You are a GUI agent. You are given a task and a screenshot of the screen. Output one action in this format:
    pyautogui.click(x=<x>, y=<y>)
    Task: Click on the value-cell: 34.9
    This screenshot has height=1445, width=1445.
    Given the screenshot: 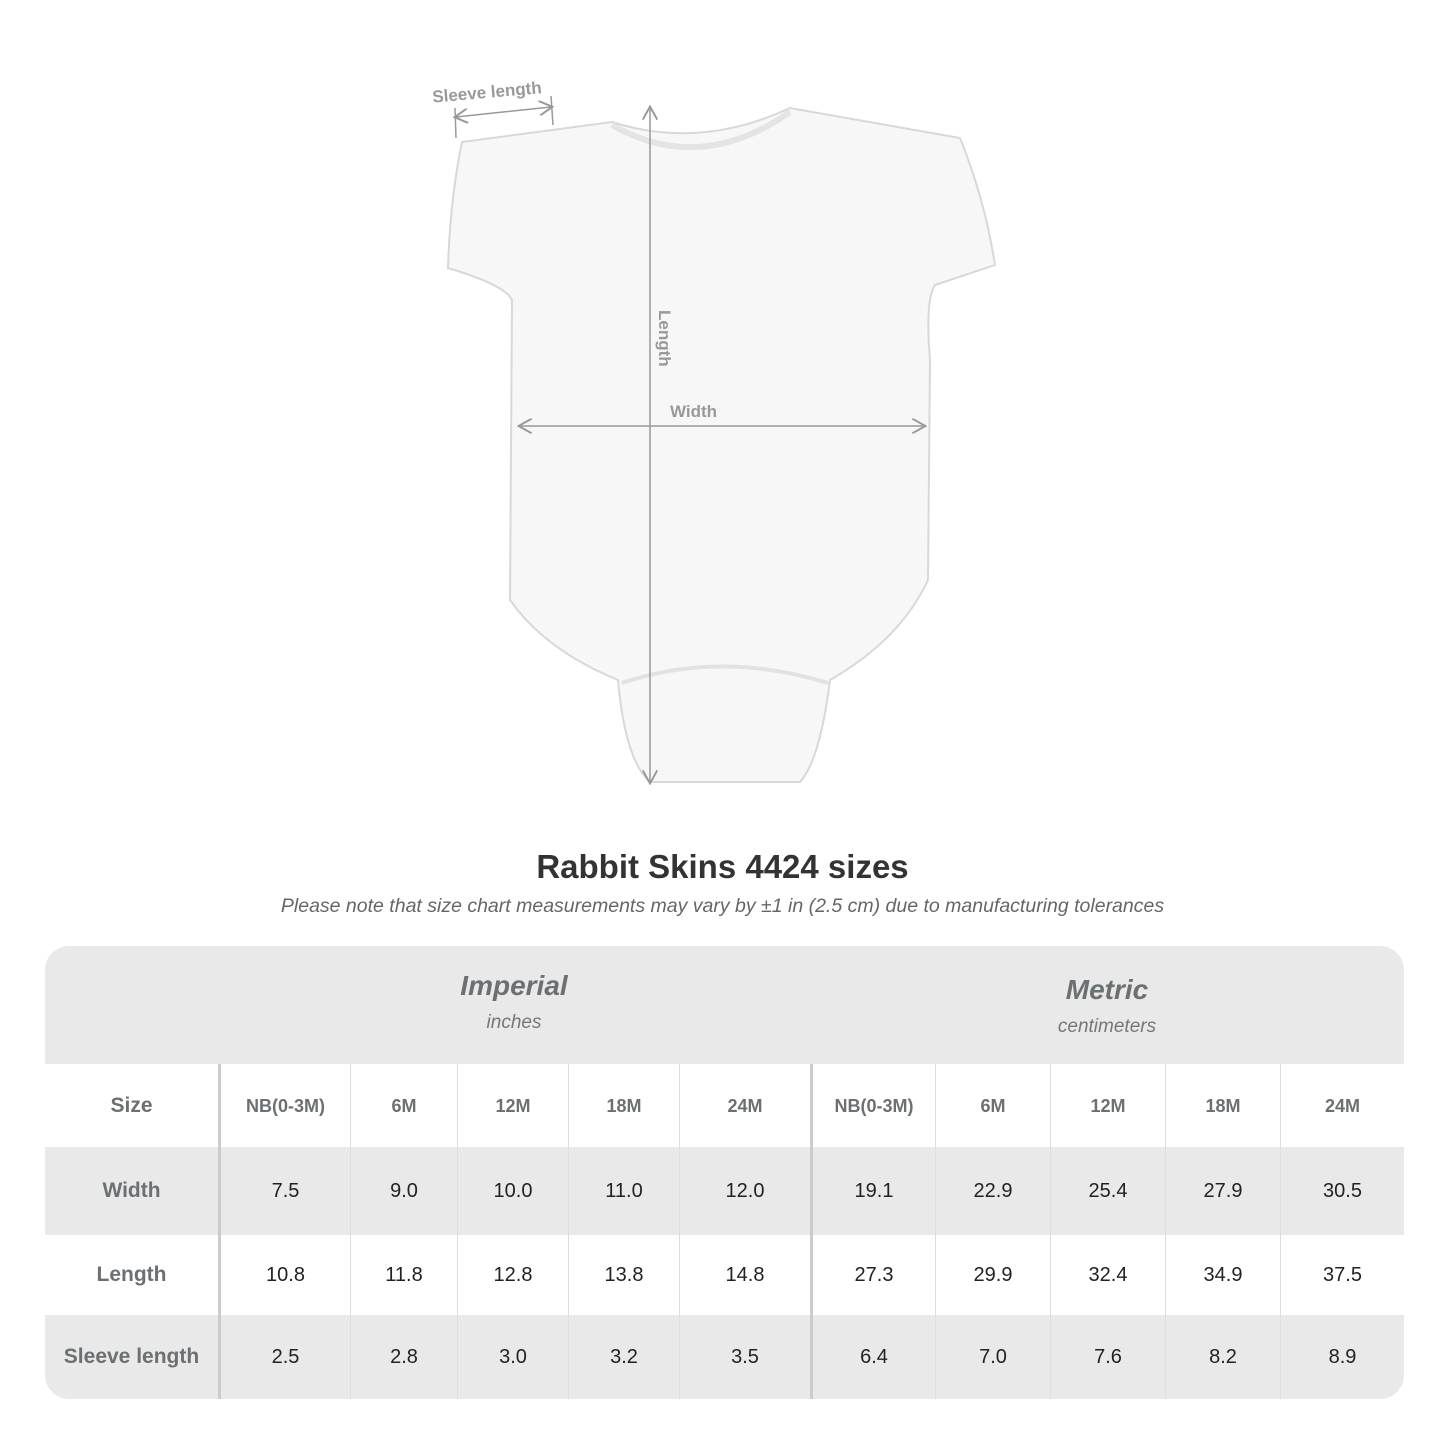 What is the action you would take?
    pyautogui.click(x=1222, y=1275)
    